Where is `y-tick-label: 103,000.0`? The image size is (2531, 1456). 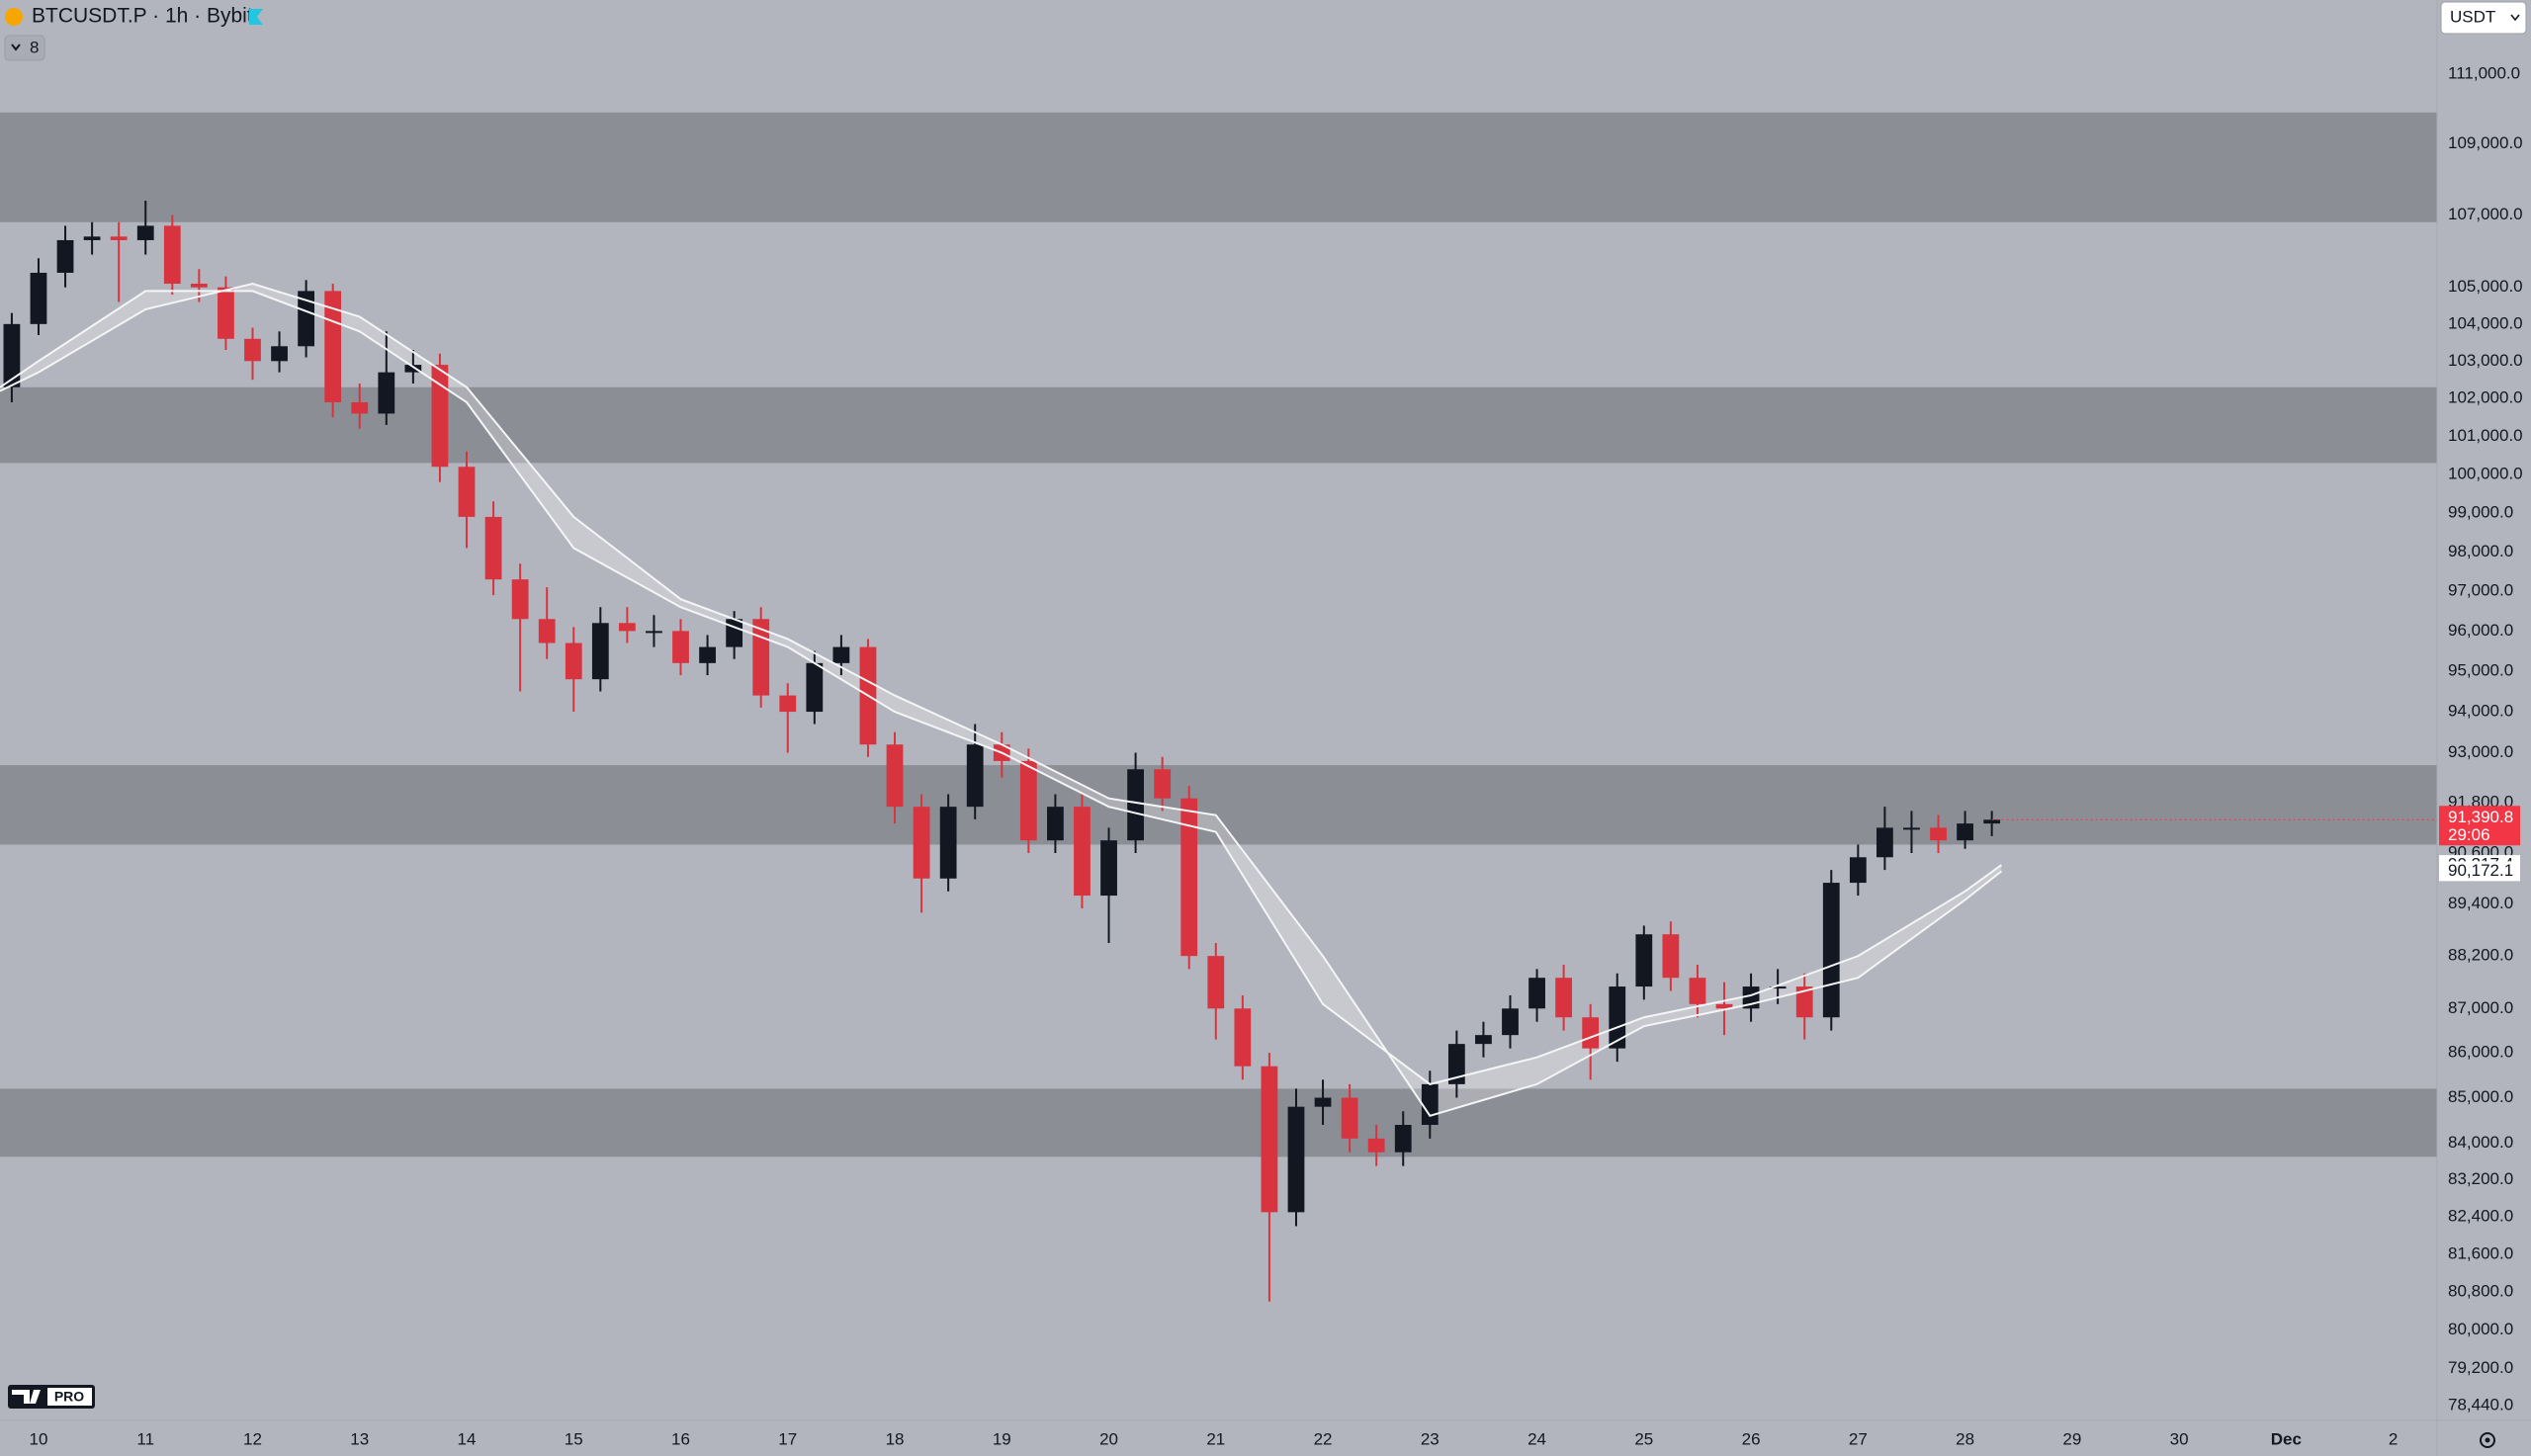
y-tick-label: 103,000.0 is located at coordinates (2485, 360).